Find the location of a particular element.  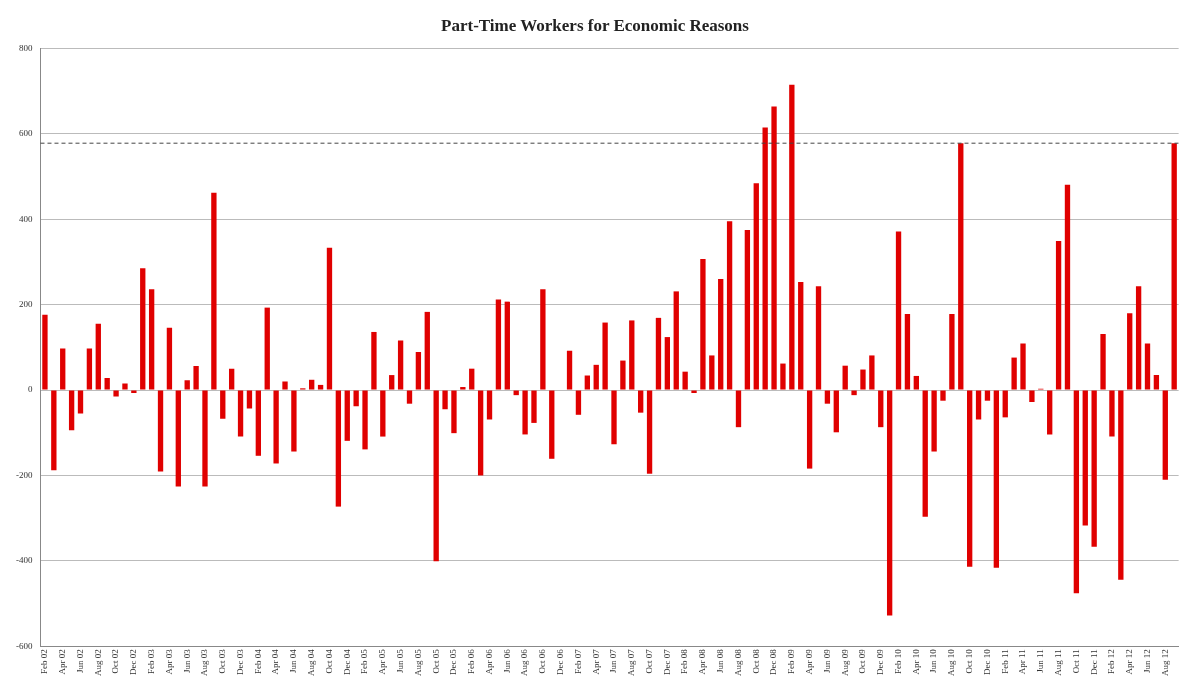

x-tick-label: Apr 09 is located at coordinates (808, 661).